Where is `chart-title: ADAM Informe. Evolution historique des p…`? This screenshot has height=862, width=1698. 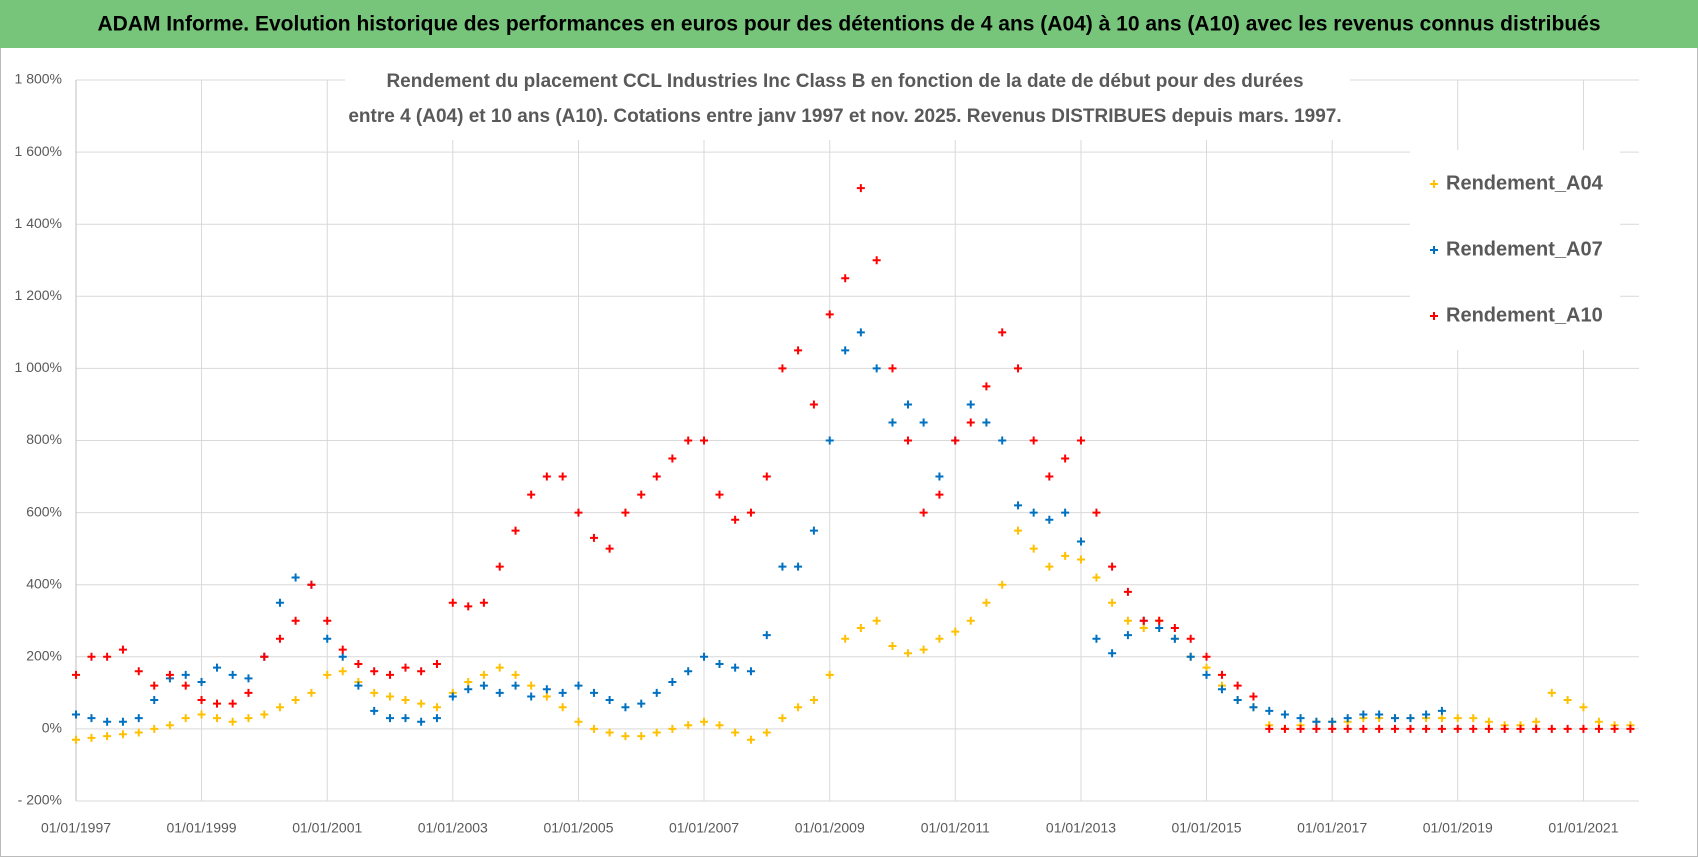 chart-title: ADAM Informe. Evolution historique des p… is located at coordinates (848, 24).